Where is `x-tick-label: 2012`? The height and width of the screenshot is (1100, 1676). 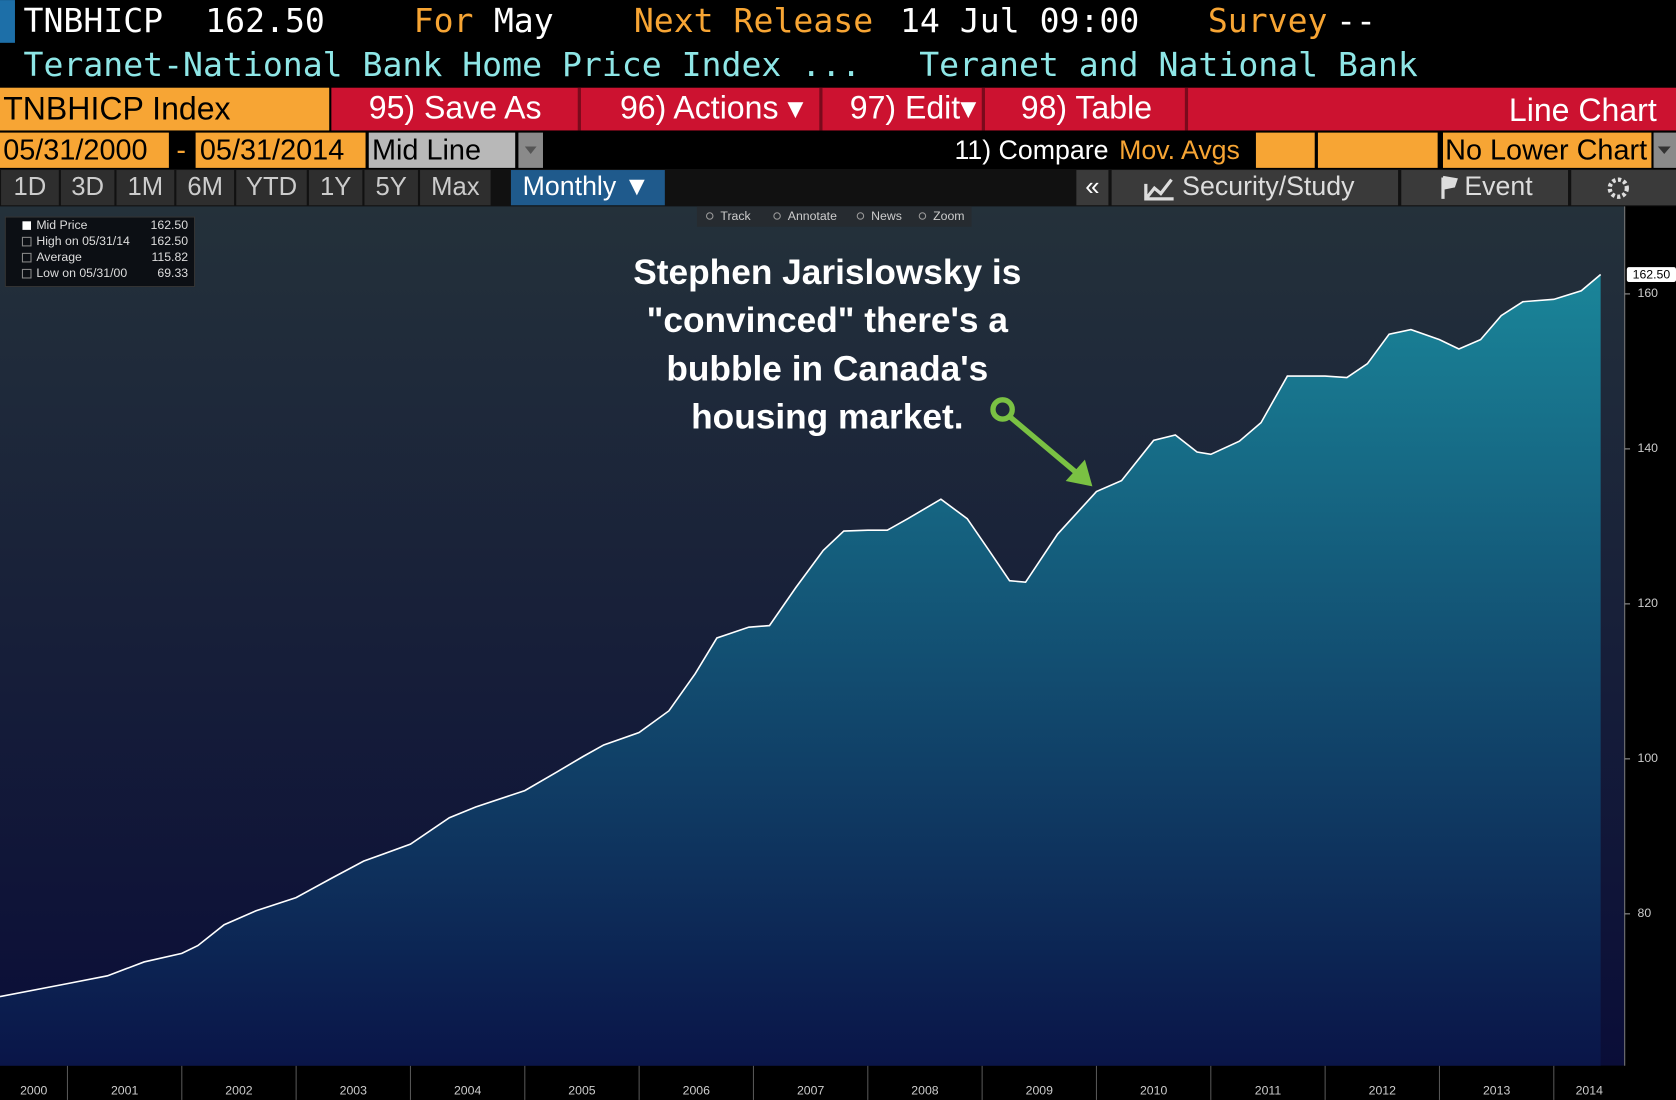
x-tick-label: 2012 is located at coordinates (1382, 1091).